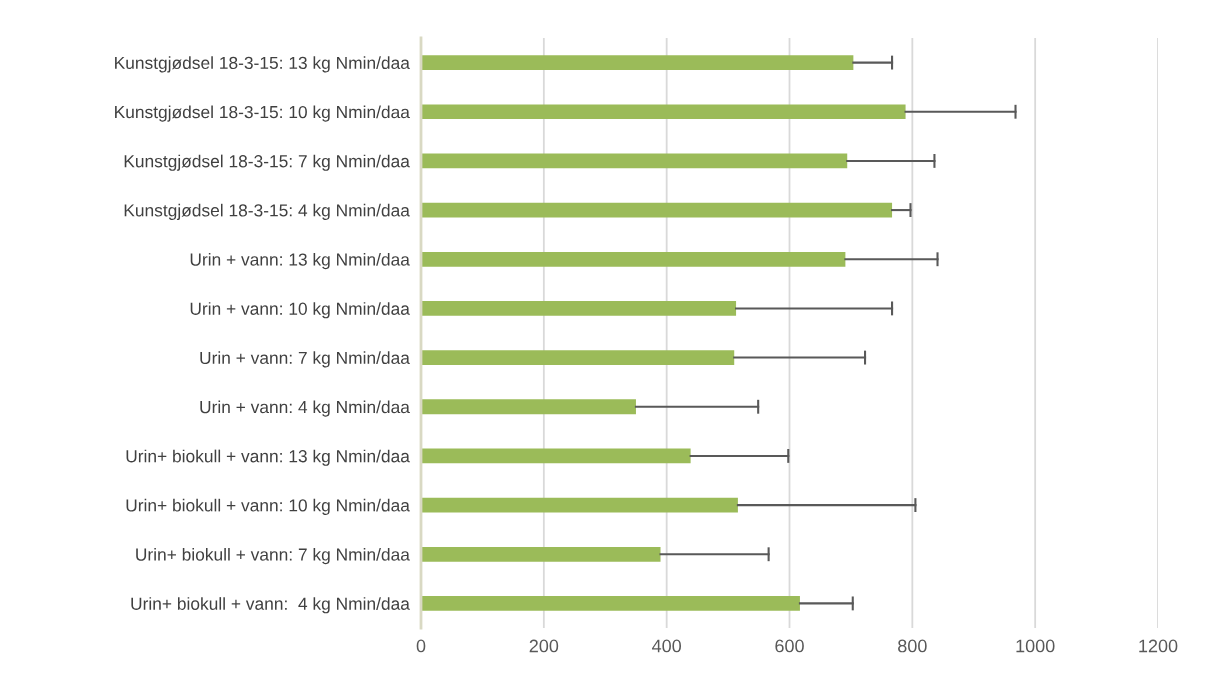  What do you see at coordinates (270, 605) in the screenshot?
I see `y-tick-label: Urin+ biokull + vann: 4 kg Nmin/daa` at bounding box center [270, 605].